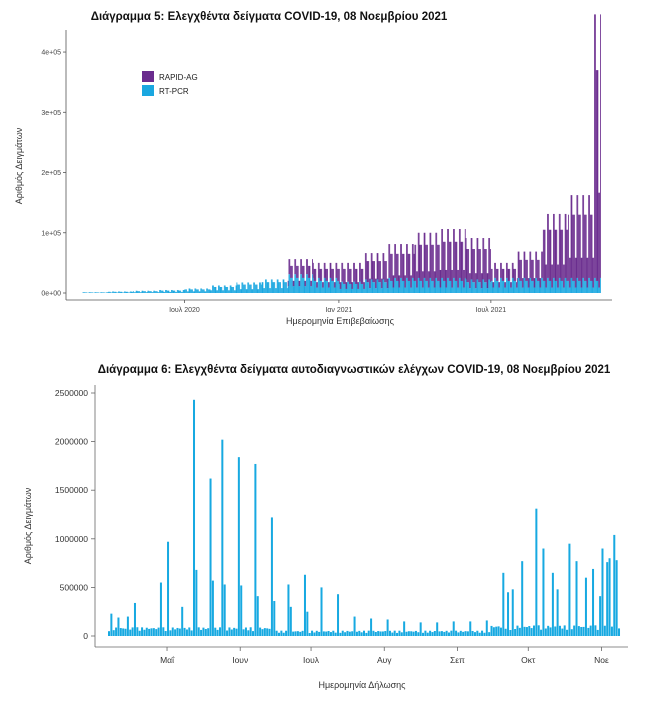 The width and height of the screenshot is (650, 709). I want to click on y-tick-label: 2500000, so click(71, 393).